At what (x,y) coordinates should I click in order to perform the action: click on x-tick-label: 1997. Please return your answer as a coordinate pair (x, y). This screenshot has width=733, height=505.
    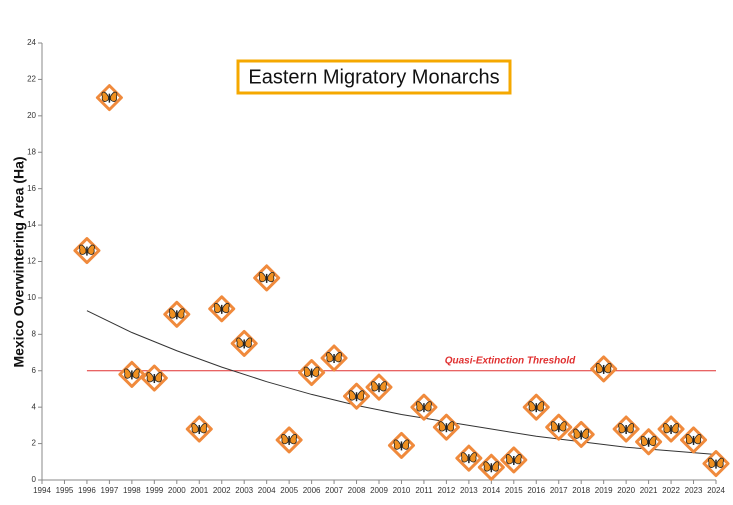
    Looking at the image, I should click on (110, 490).